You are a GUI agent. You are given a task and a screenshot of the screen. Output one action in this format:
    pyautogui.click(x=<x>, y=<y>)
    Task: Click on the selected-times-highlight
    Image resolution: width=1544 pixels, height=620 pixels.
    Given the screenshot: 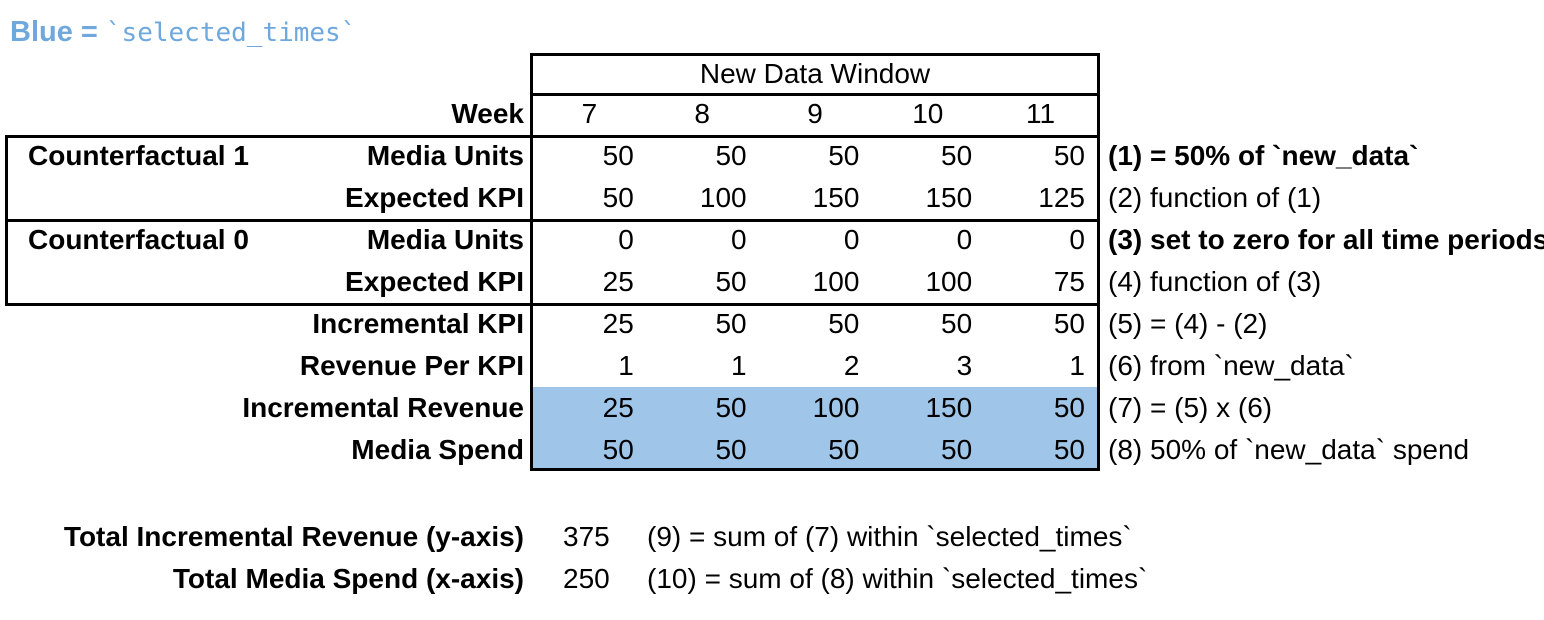 What is the action you would take?
    pyautogui.click(x=815, y=427)
    